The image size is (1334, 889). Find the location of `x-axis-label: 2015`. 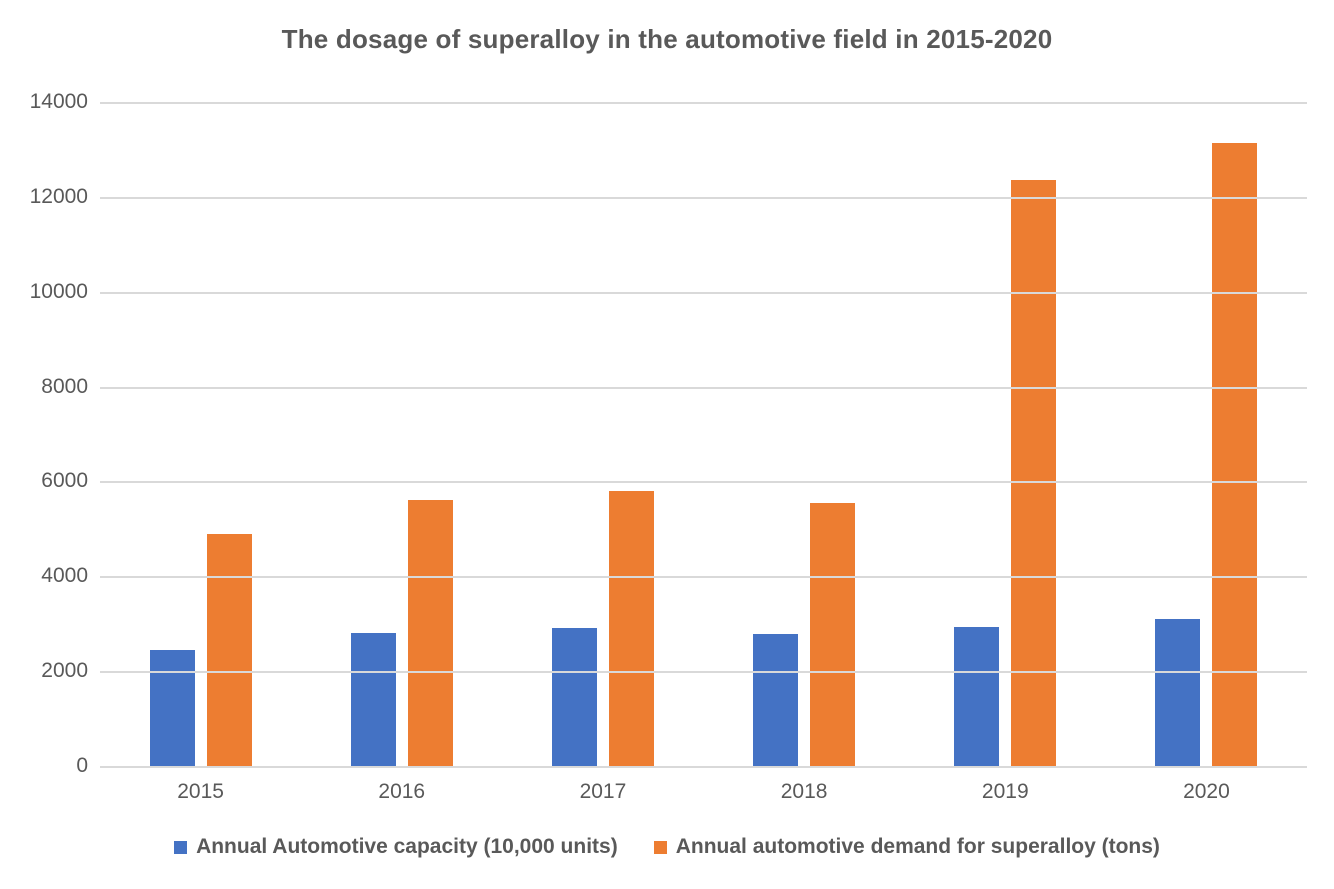

x-axis-label: 2015 is located at coordinates (200, 791).